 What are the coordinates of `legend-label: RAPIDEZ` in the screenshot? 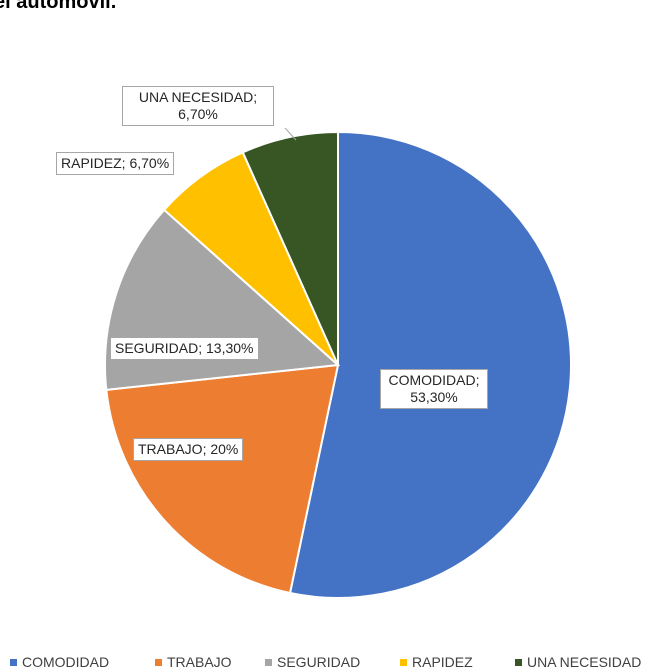 It's located at (442, 662).